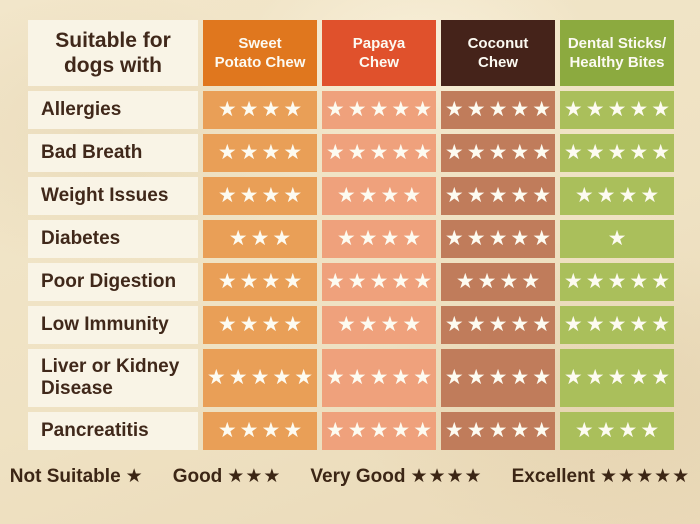 The height and width of the screenshot is (524, 700). What do you see at coordinates (65, 476) in the screenshot?
I see `legend-label: Not Suitable` at bounding box center [65, 476].